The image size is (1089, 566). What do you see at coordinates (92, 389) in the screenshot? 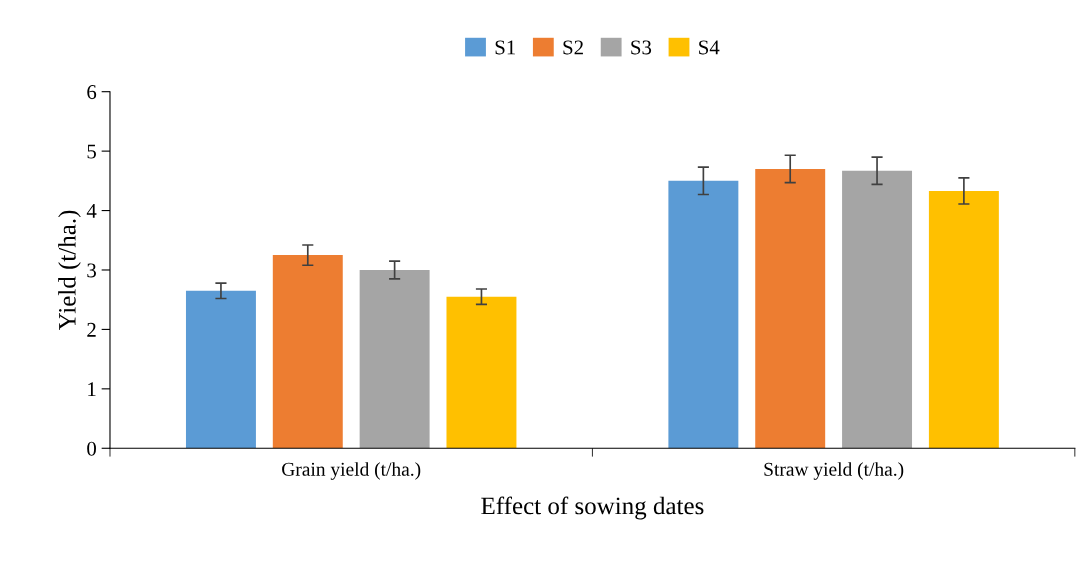
I see `y-tick-label: 1` at bounding box center [92, 389].